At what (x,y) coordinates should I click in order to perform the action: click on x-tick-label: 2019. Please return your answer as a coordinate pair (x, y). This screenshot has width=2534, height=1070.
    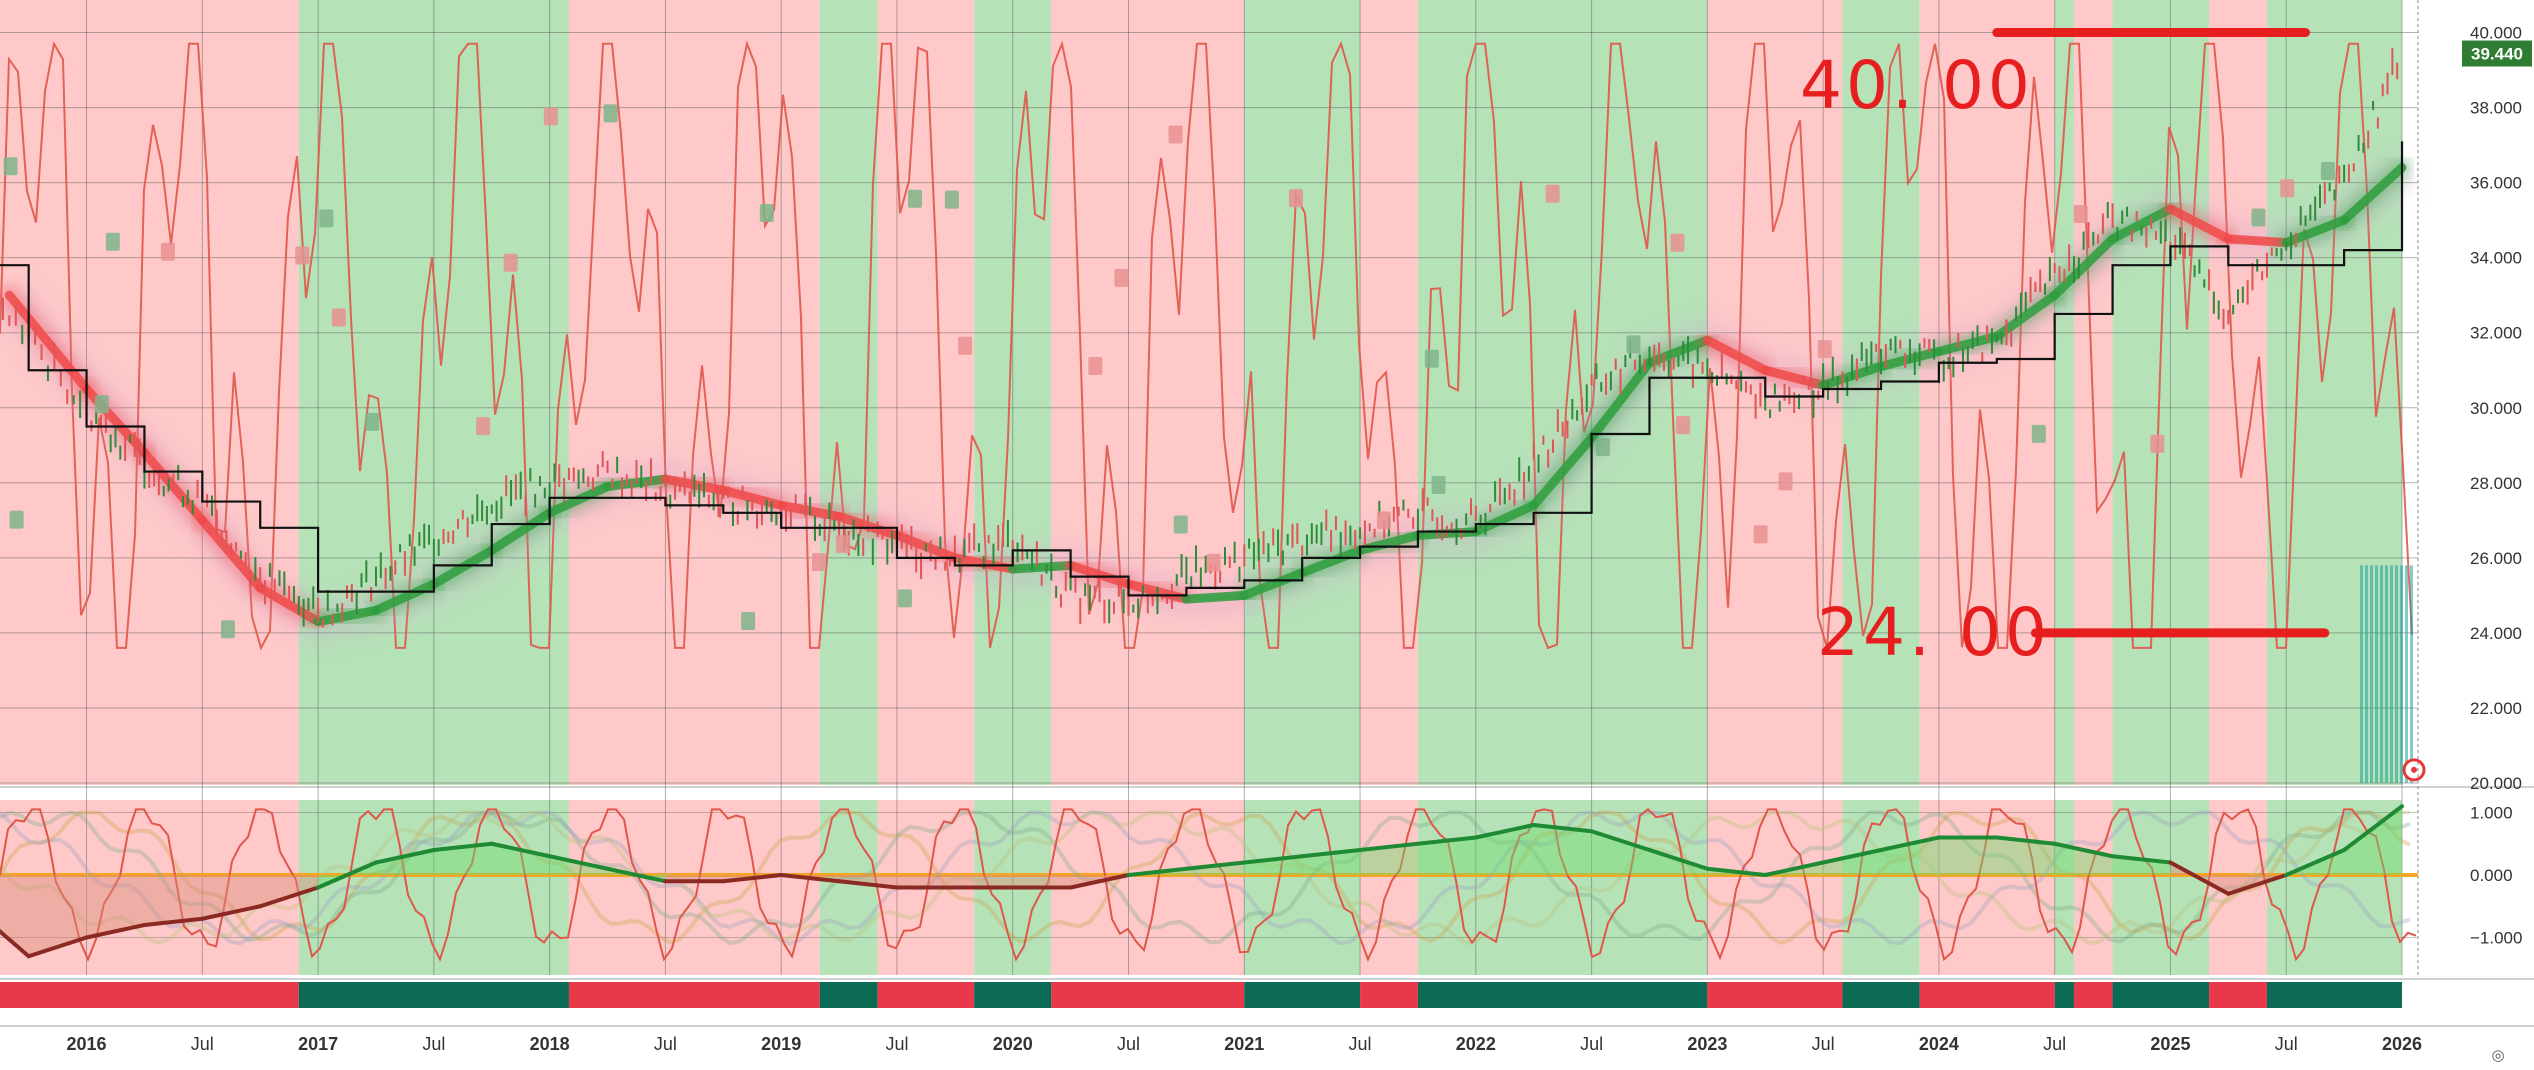
    Looking at the image, I should click on (781, 1044).